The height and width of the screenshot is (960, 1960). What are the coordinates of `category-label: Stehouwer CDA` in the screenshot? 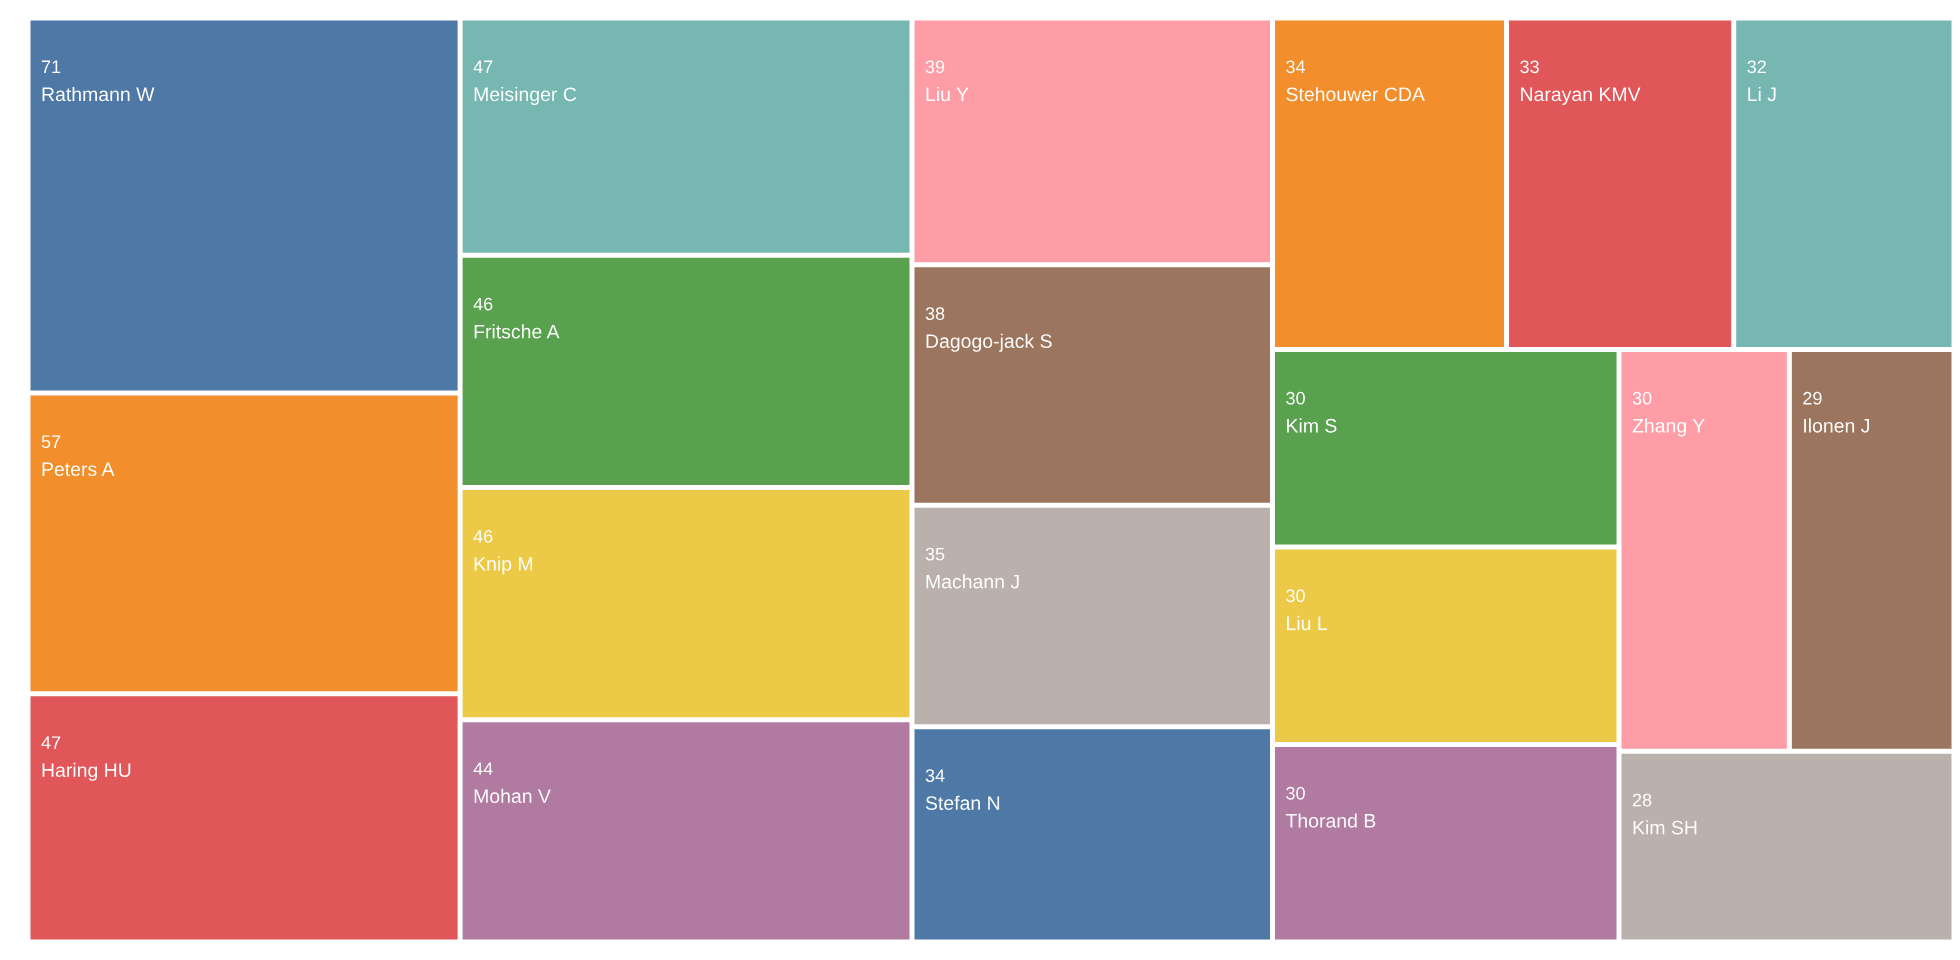 It's located at (1355, 94).